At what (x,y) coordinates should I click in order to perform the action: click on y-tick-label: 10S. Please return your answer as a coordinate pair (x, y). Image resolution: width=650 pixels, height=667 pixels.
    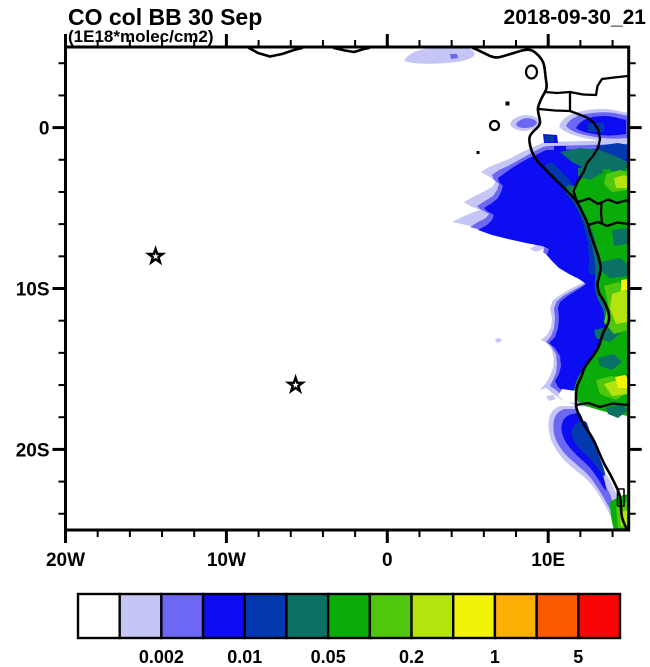
    Looking at the image, I should click on (33, 290).